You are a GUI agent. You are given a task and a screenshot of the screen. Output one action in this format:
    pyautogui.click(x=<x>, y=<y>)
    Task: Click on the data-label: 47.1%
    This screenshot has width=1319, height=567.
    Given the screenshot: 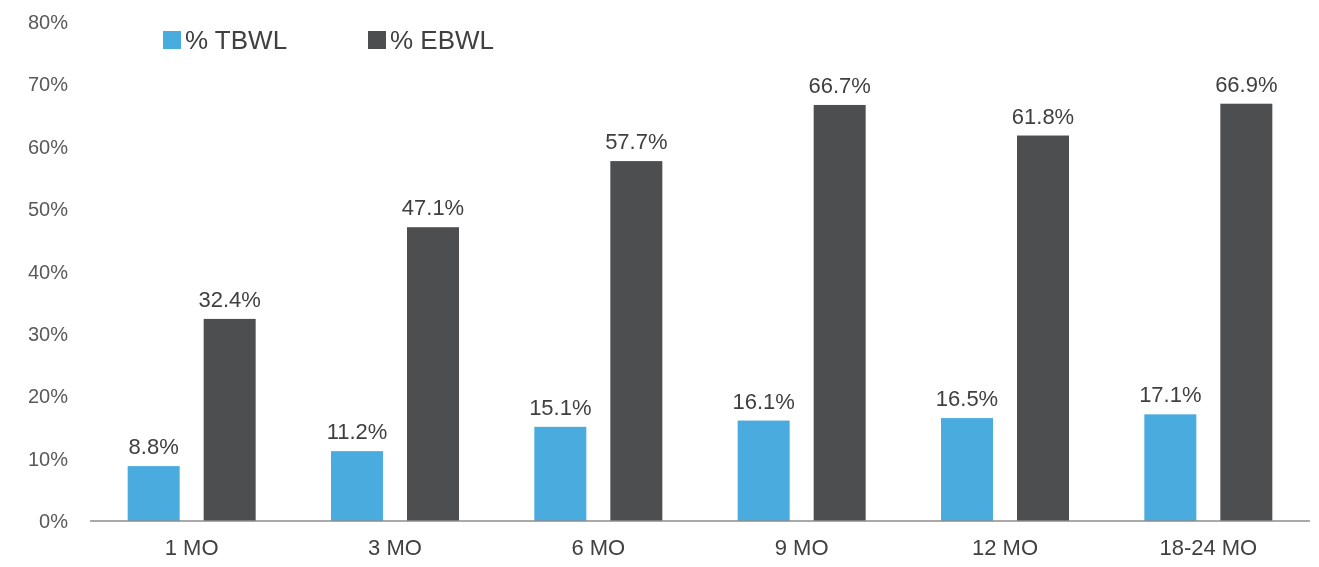 What is the action you would take?
    pyautogui.click(x=433, y=208)
    